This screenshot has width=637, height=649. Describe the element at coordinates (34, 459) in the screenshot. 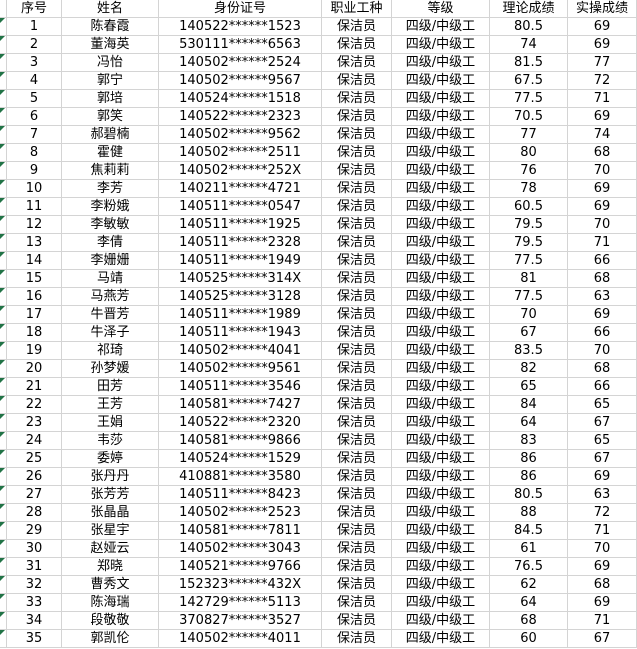

I see `cell-seq: 25` at that location.